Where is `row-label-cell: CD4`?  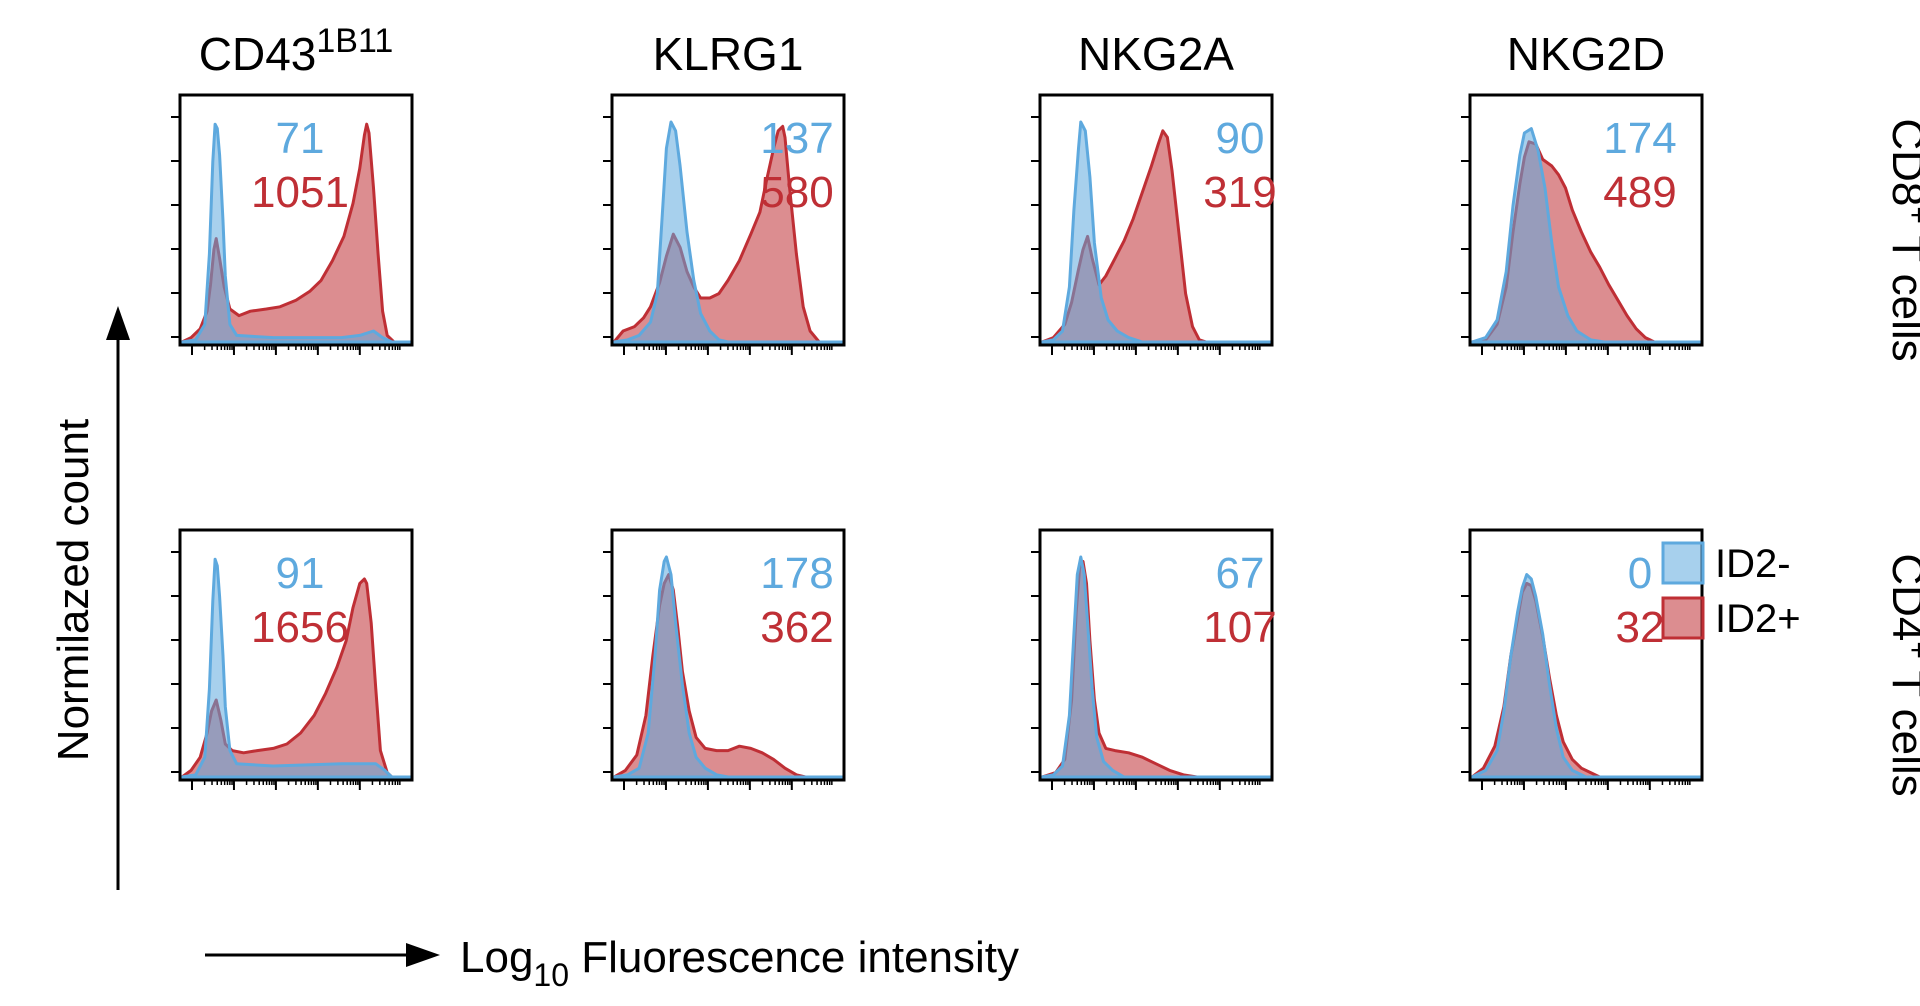
row-label-cell: CD4 is located at coordinates (1901, 597).